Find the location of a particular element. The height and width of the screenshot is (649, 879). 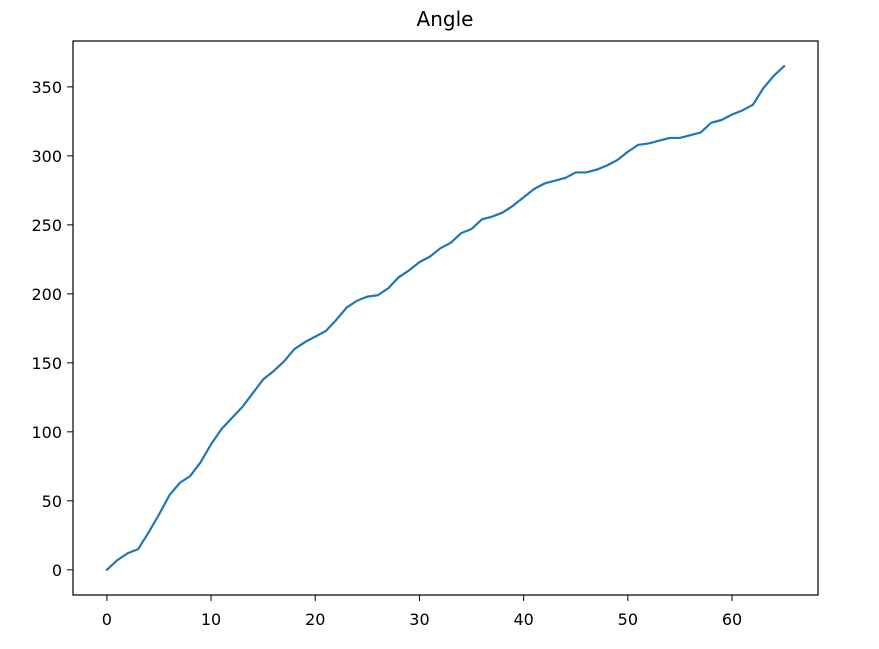

y-tick-label: 150 is located at coordinates (46, 363).